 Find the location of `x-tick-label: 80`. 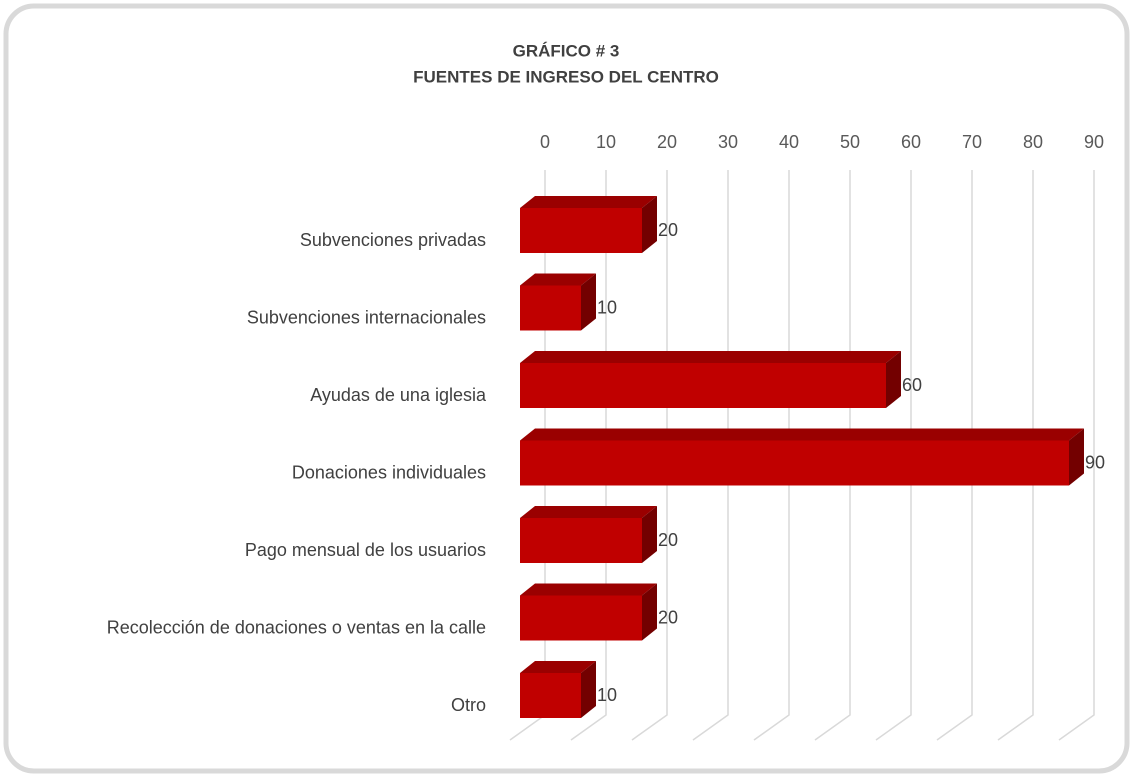

x-tick-label: 80 is located at coordinates (1033, 142).